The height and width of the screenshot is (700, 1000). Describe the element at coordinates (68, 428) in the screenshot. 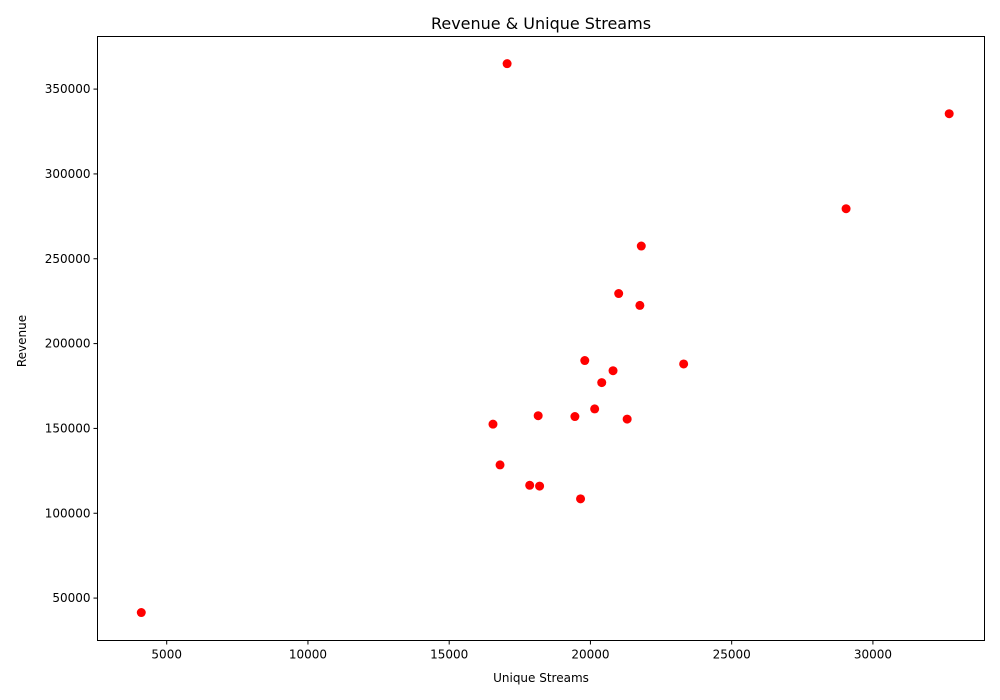

I see `y-tick-label: 150000` at that location.